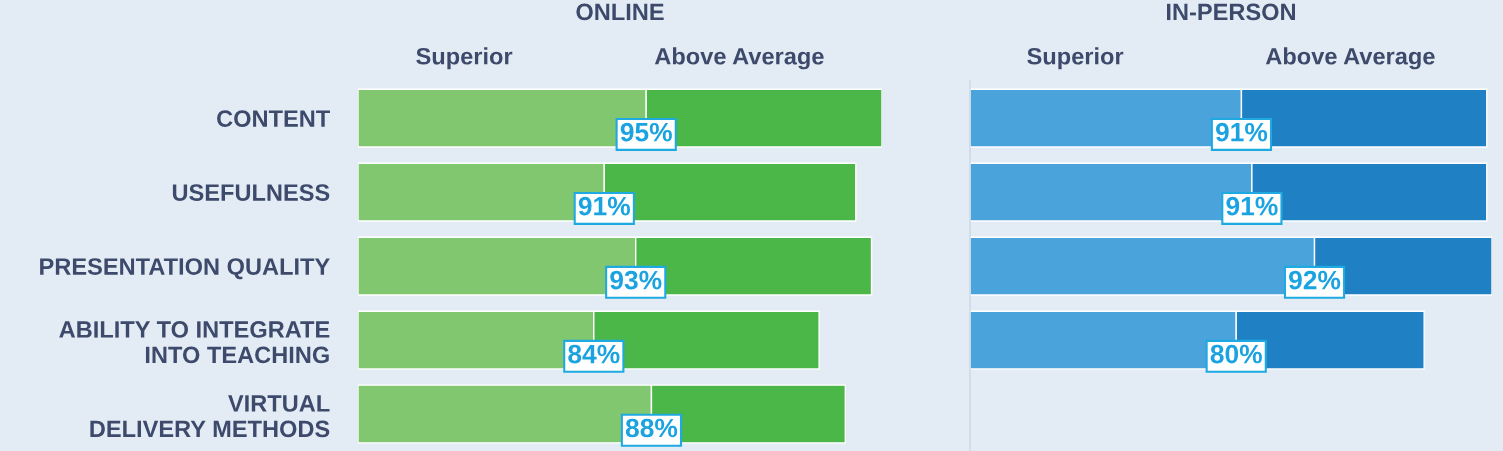 The height and width of the screenshot is (451, 1503). Describe the element at coordinates (210, 416) in the screenshot. I see `y-tick-label: VIRTUAL DELIVERY METHODS` at that location.